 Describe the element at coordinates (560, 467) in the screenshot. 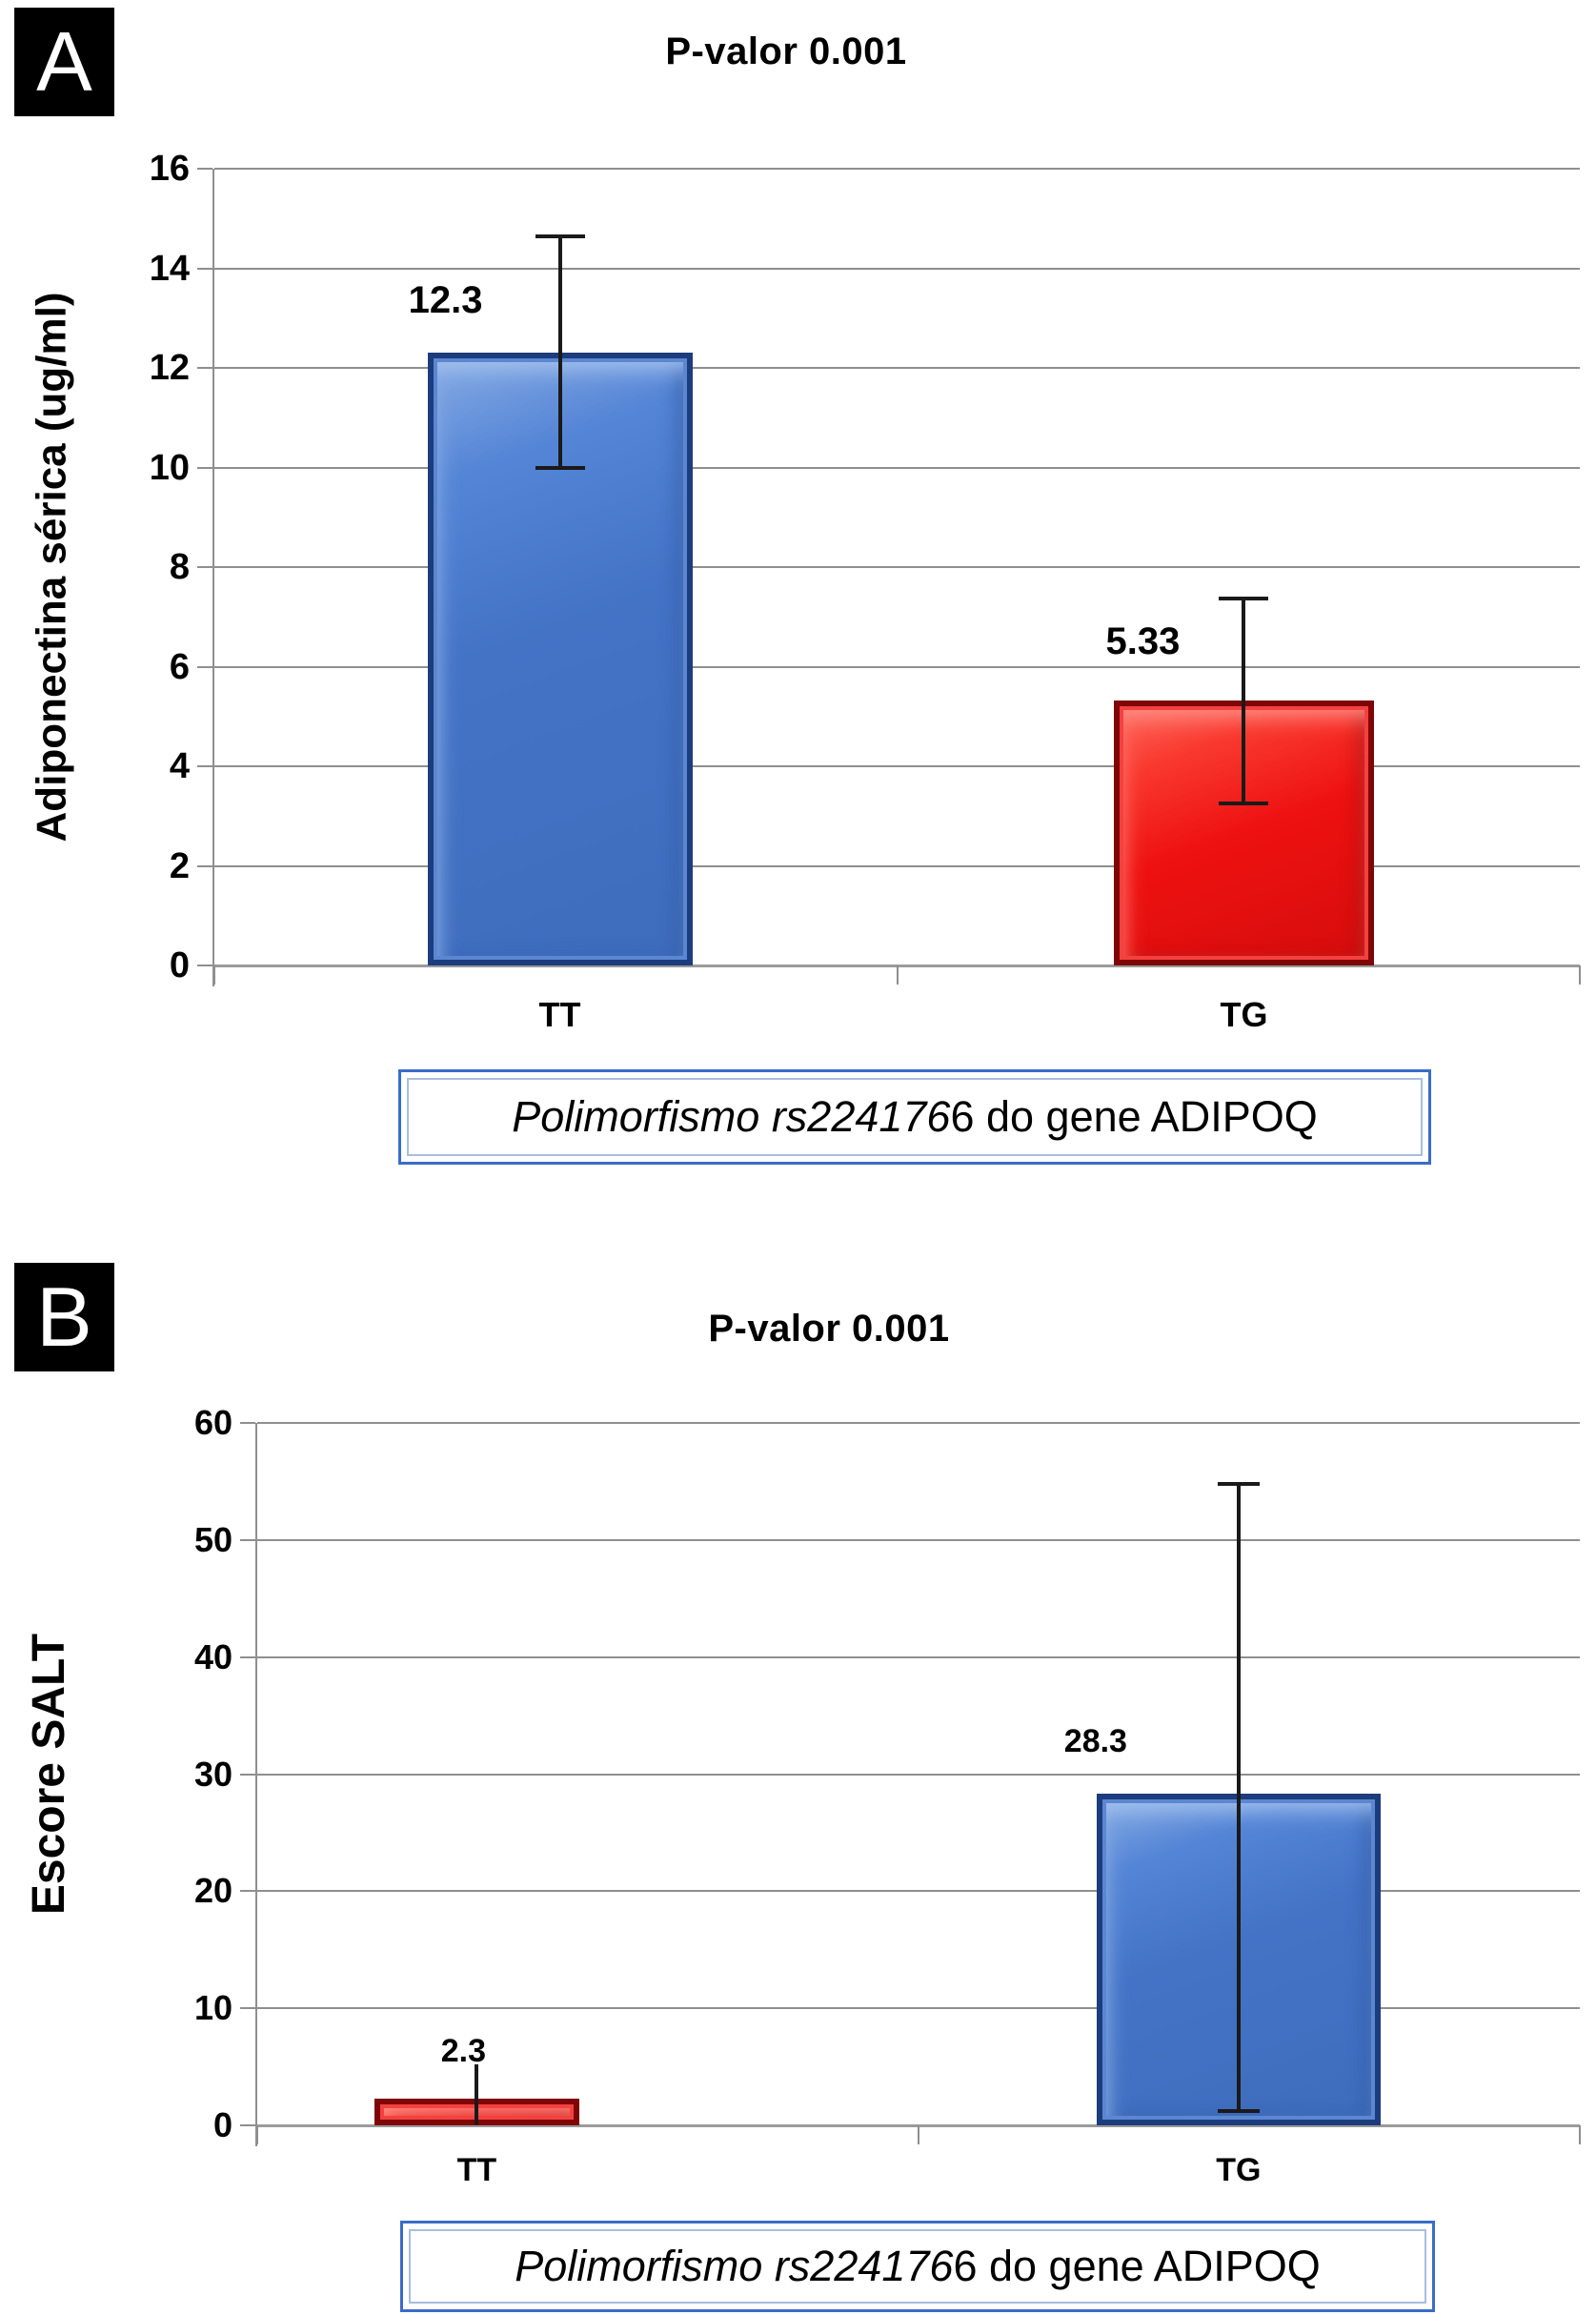

I see `error-bar-cap-bottom-tt` at that location.